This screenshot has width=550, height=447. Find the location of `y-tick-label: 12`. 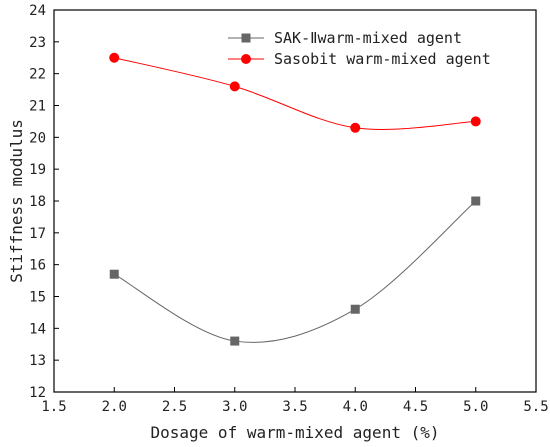

y-tick-label: 12 is located at coordinates (37, 393).